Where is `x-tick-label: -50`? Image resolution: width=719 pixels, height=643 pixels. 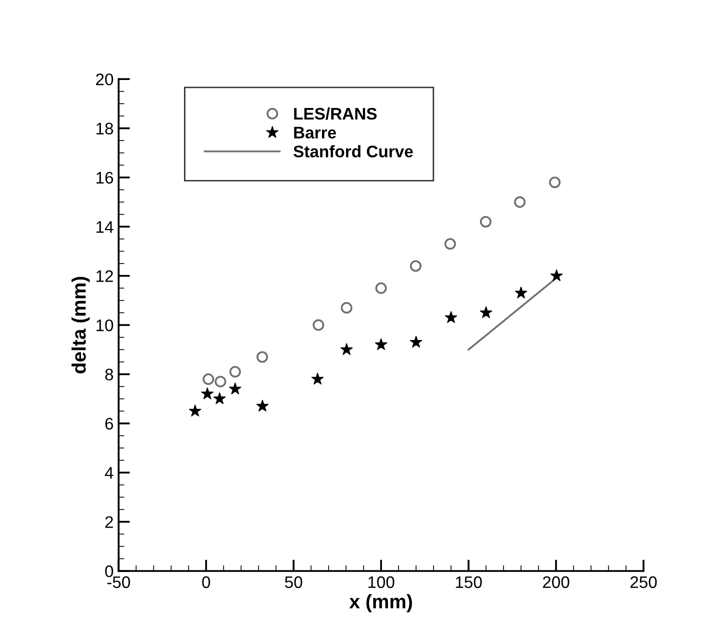 x-tick-label: -50 is located at coordinates (118, 582).